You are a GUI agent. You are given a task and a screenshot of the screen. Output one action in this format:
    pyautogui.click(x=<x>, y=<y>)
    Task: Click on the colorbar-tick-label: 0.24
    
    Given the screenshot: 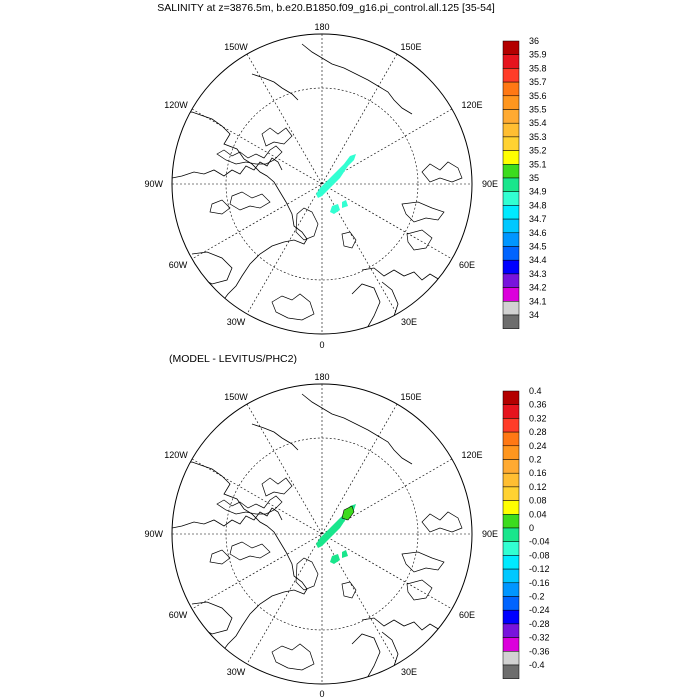 What is the action you would take?
    pyautogui.click(x=538, y=446)
    